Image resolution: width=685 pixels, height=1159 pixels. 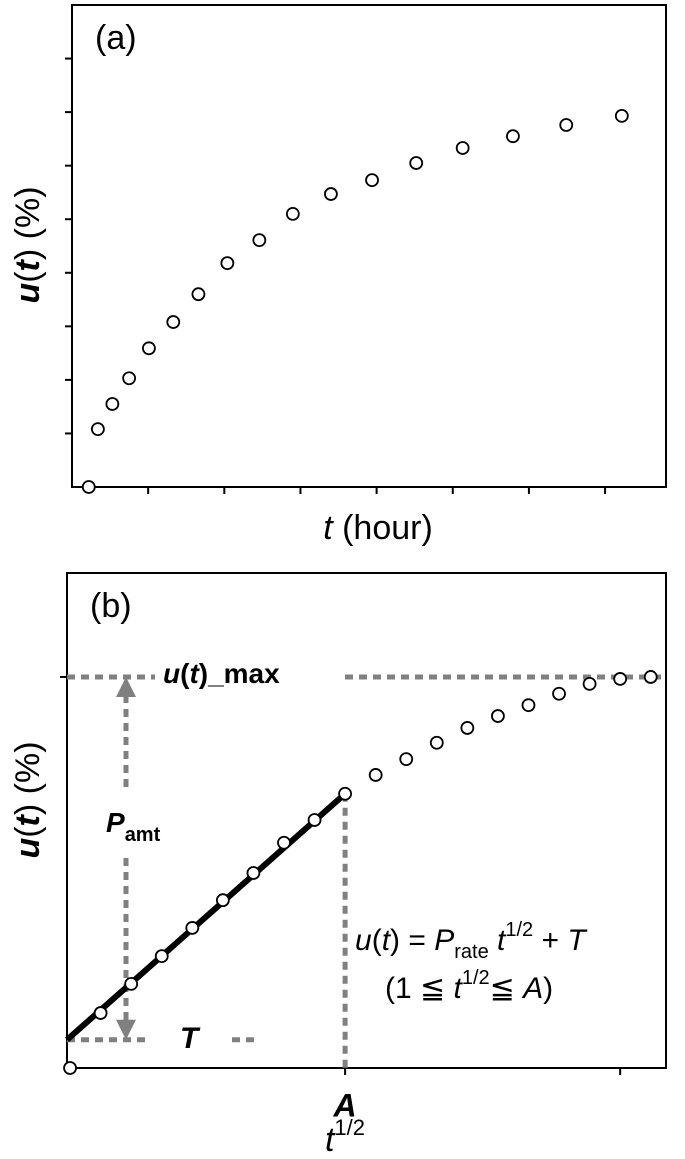 What do you see at coordinates (221, 673) in the screenshot?
I see `max-label: u(t)_max` at bounding box center [221, 673].